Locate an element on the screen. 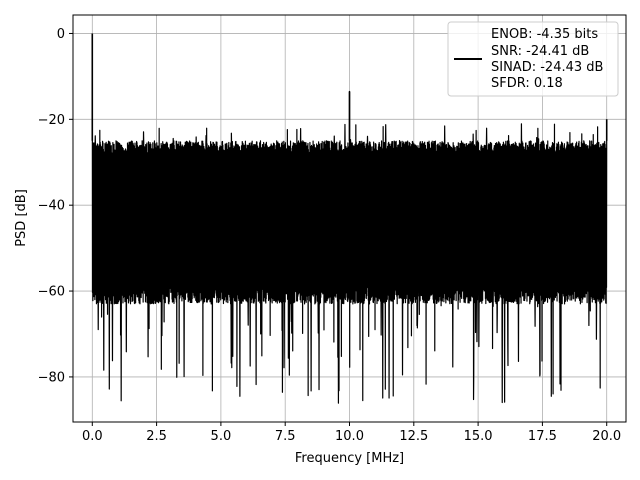 The width and height of the screenshot is (640, 480). y-tick-label: −20 is located at coordinates (51, 120).